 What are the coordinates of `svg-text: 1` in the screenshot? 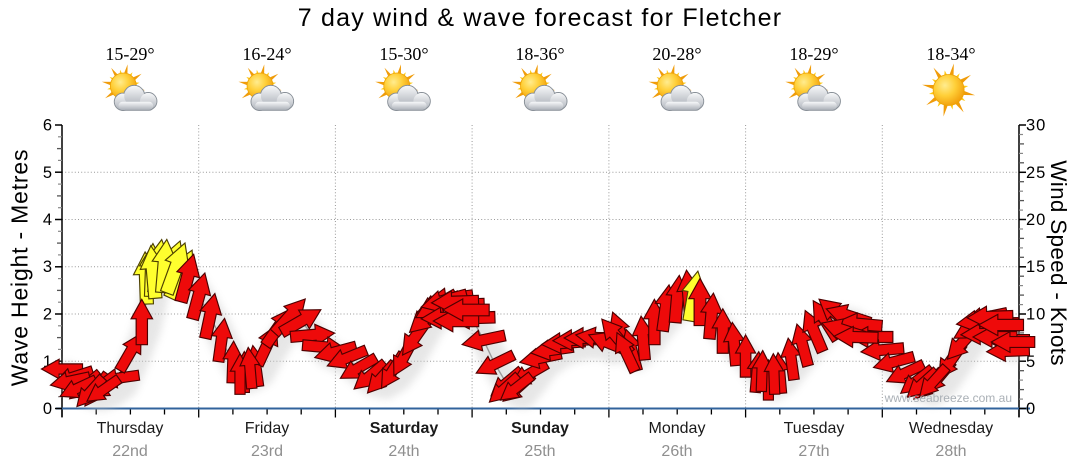 It's located at (47, 362).